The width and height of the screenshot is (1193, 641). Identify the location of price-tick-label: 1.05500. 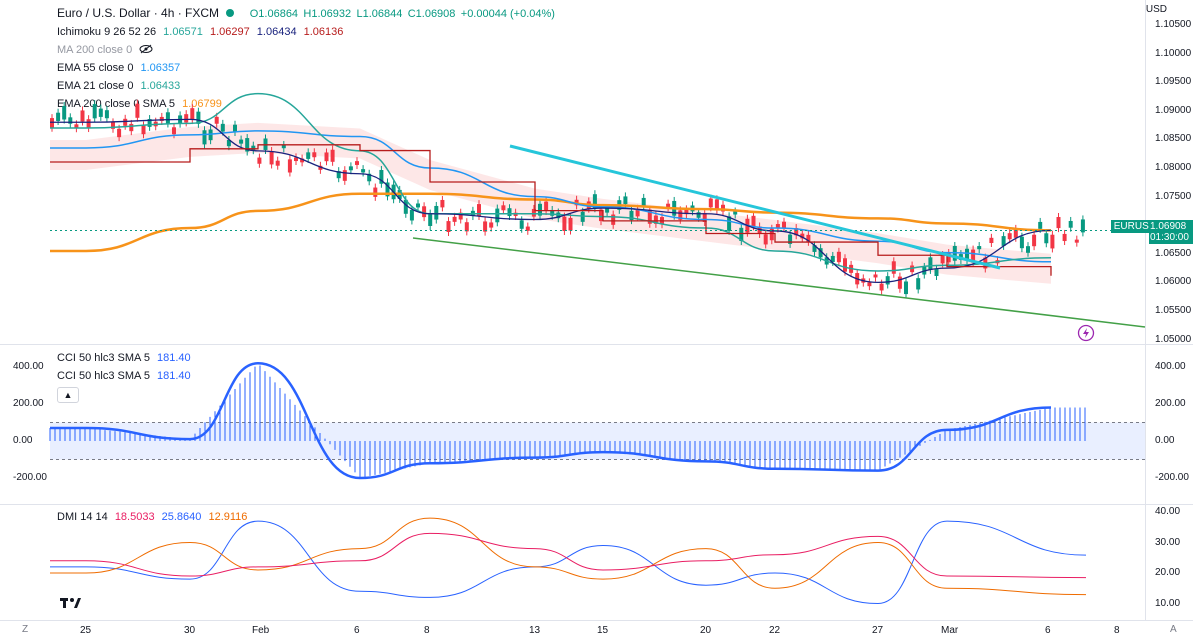
(1173, 310).